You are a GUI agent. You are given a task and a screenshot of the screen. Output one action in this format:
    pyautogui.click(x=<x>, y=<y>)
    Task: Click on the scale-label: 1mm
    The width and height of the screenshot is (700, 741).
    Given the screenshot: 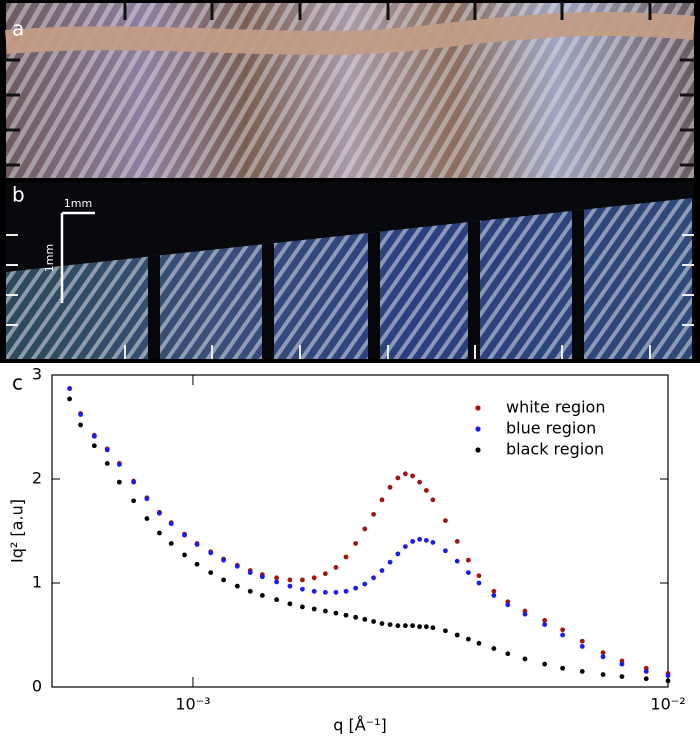 What is the action you would take?
    pyautogui.click(x=49, y=258)
    